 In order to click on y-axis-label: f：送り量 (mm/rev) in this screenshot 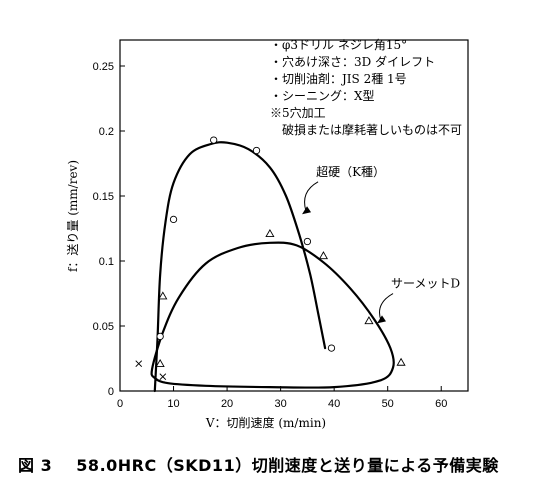, I will do `click(72, 216)`.